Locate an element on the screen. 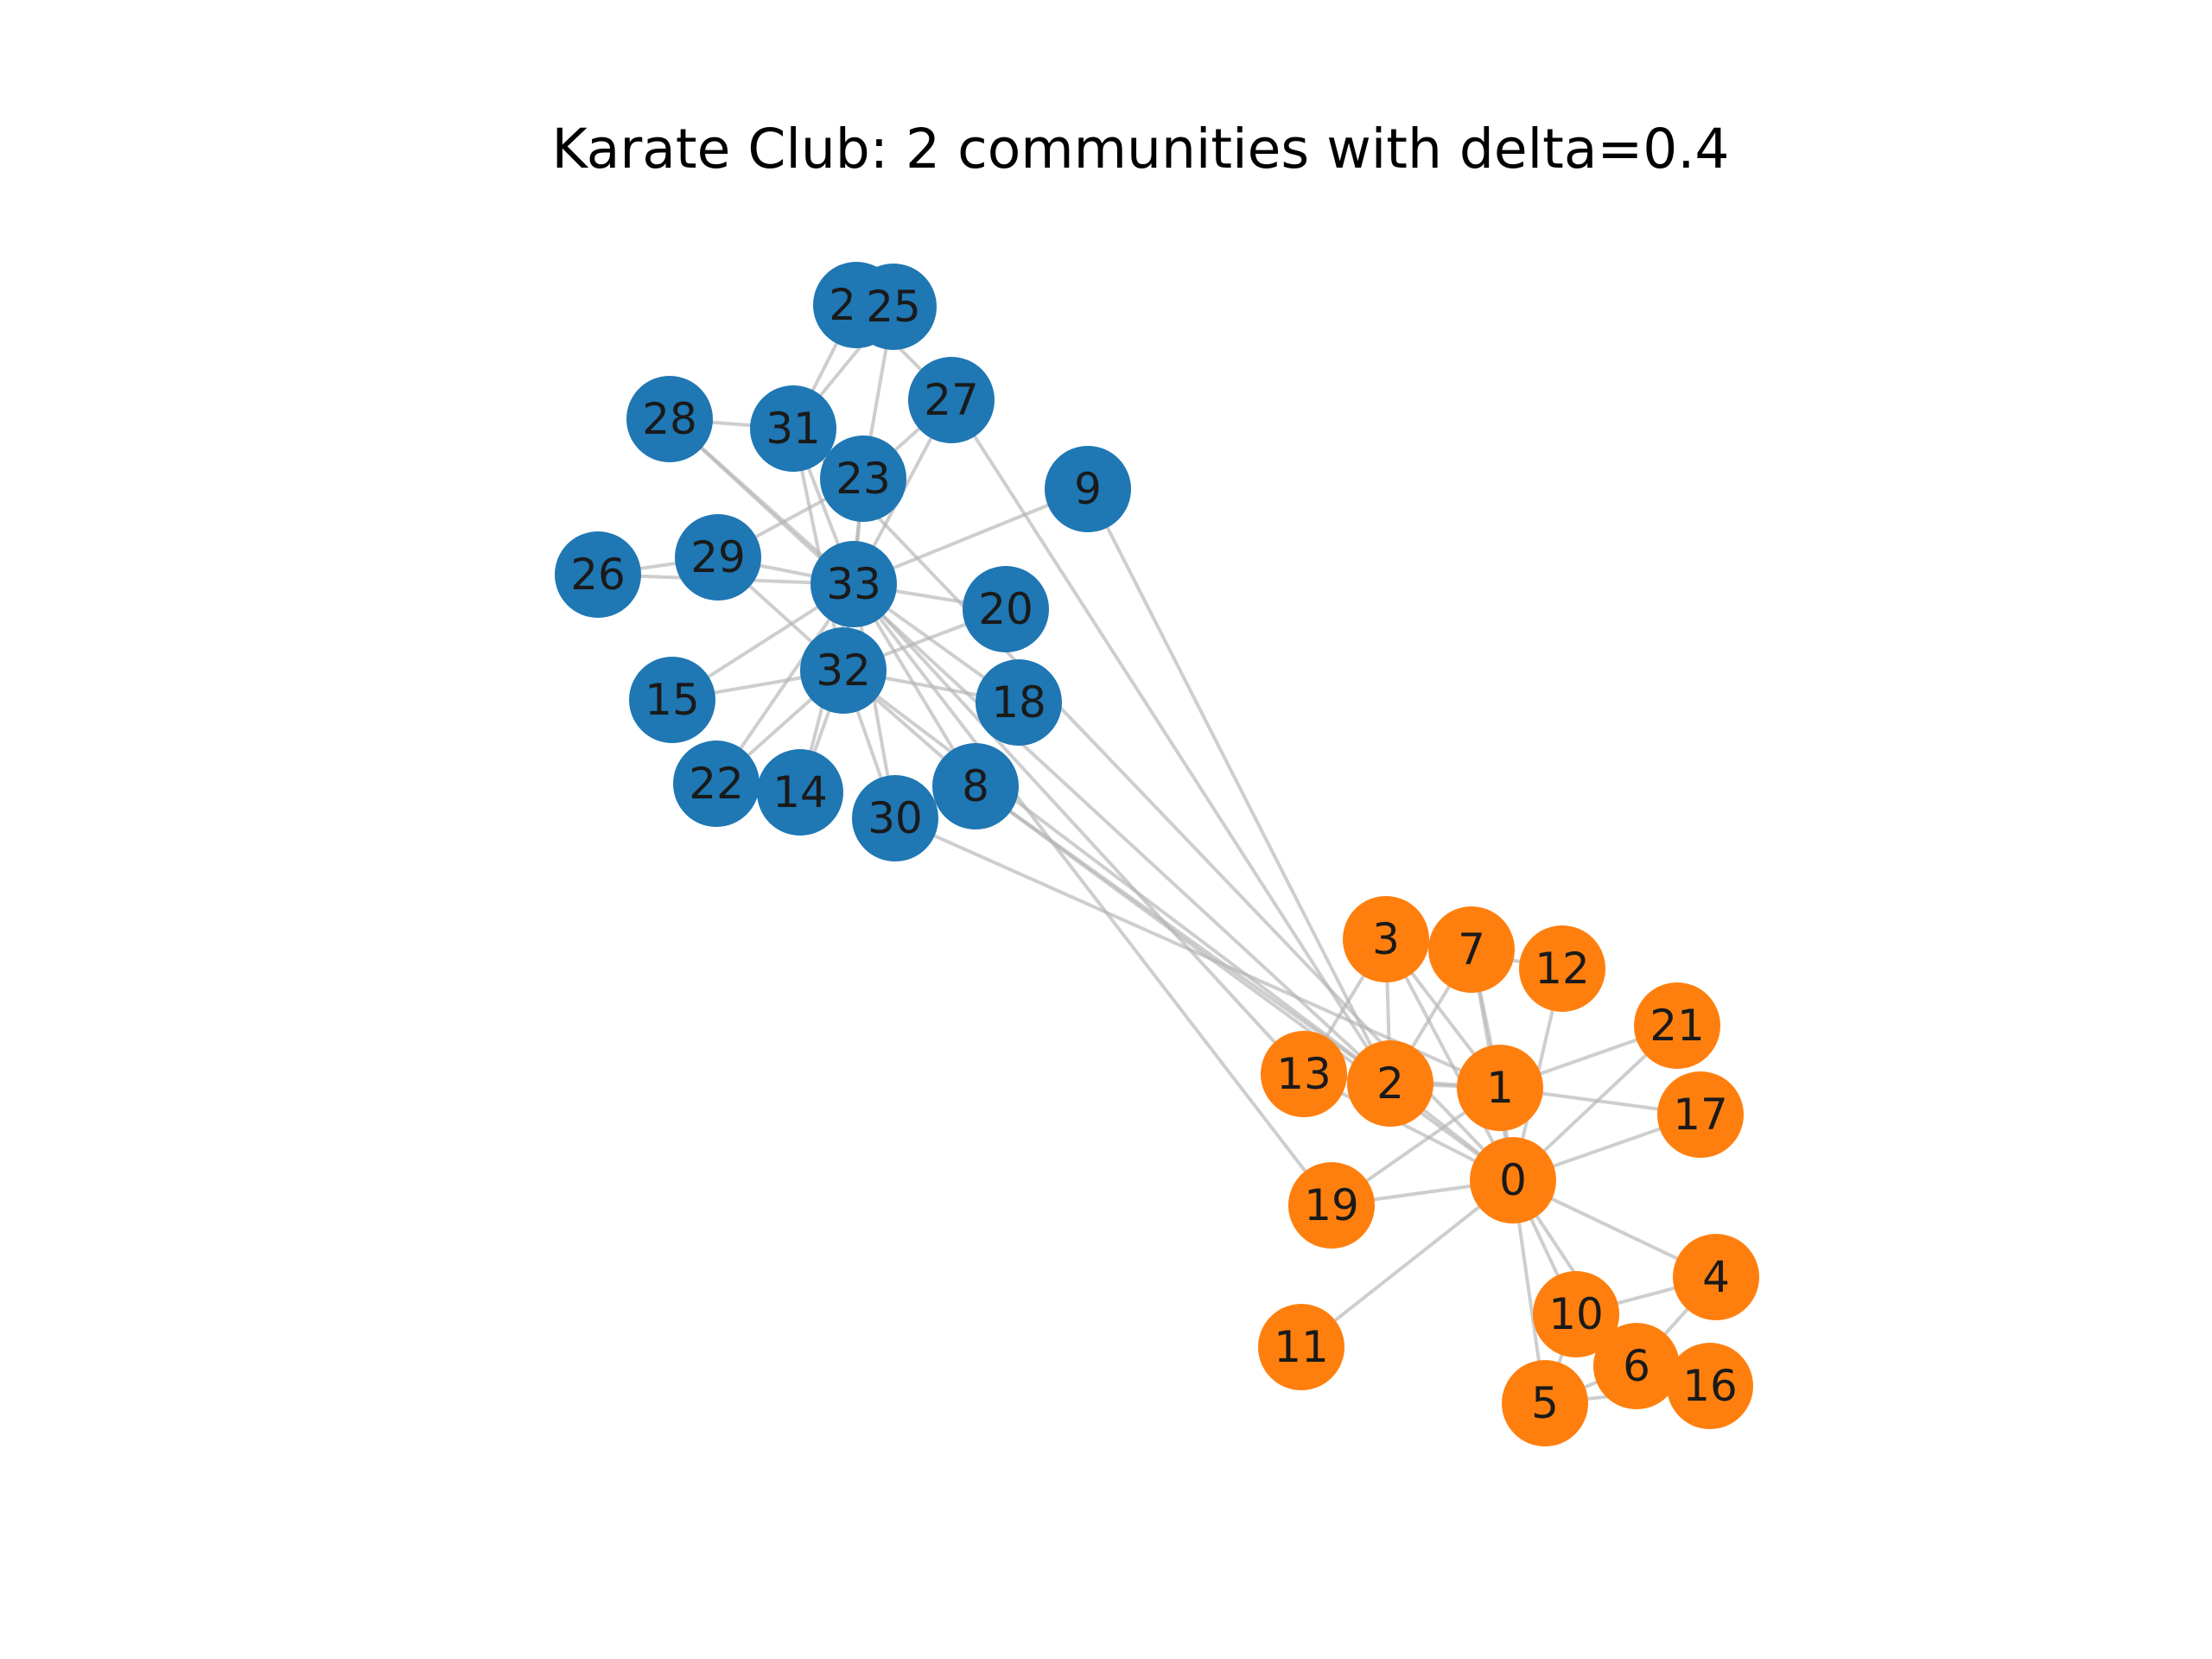 The width and height of the screenshot is (2212, 1659). node-1: 1 is located at coordinates (1500, 1088).